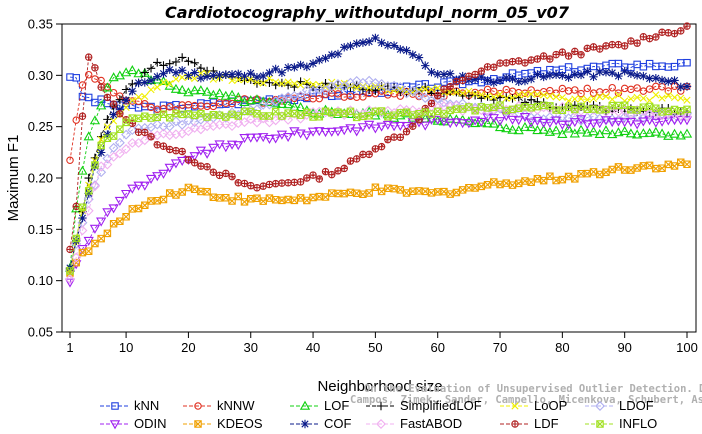 This screenshot has height=434, width=702. What do you see at coordinates (621, 423) in the screenshot?
I see `legend-item-inflo: INFLO` at bounding box center [621, 423].